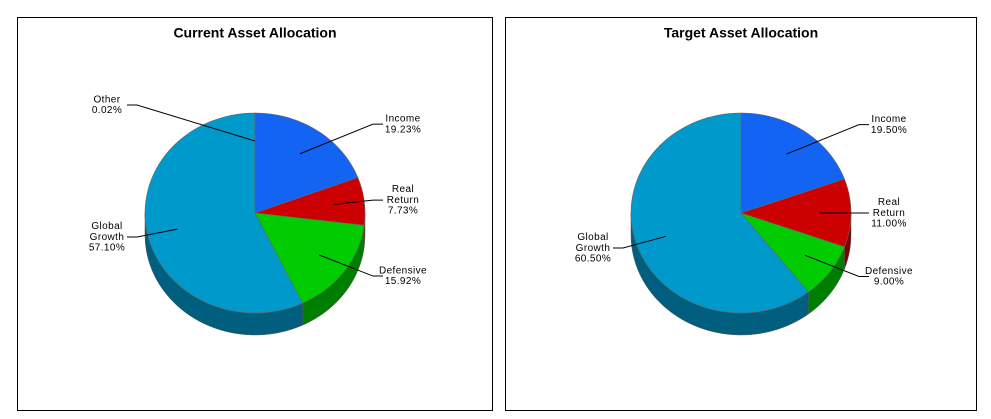 Image resolution: width=991 pixels, height=419 pixels. Describe the element at coordinates (593, 259) in the screenshot. I see `value-label: 60.50%` at that location.